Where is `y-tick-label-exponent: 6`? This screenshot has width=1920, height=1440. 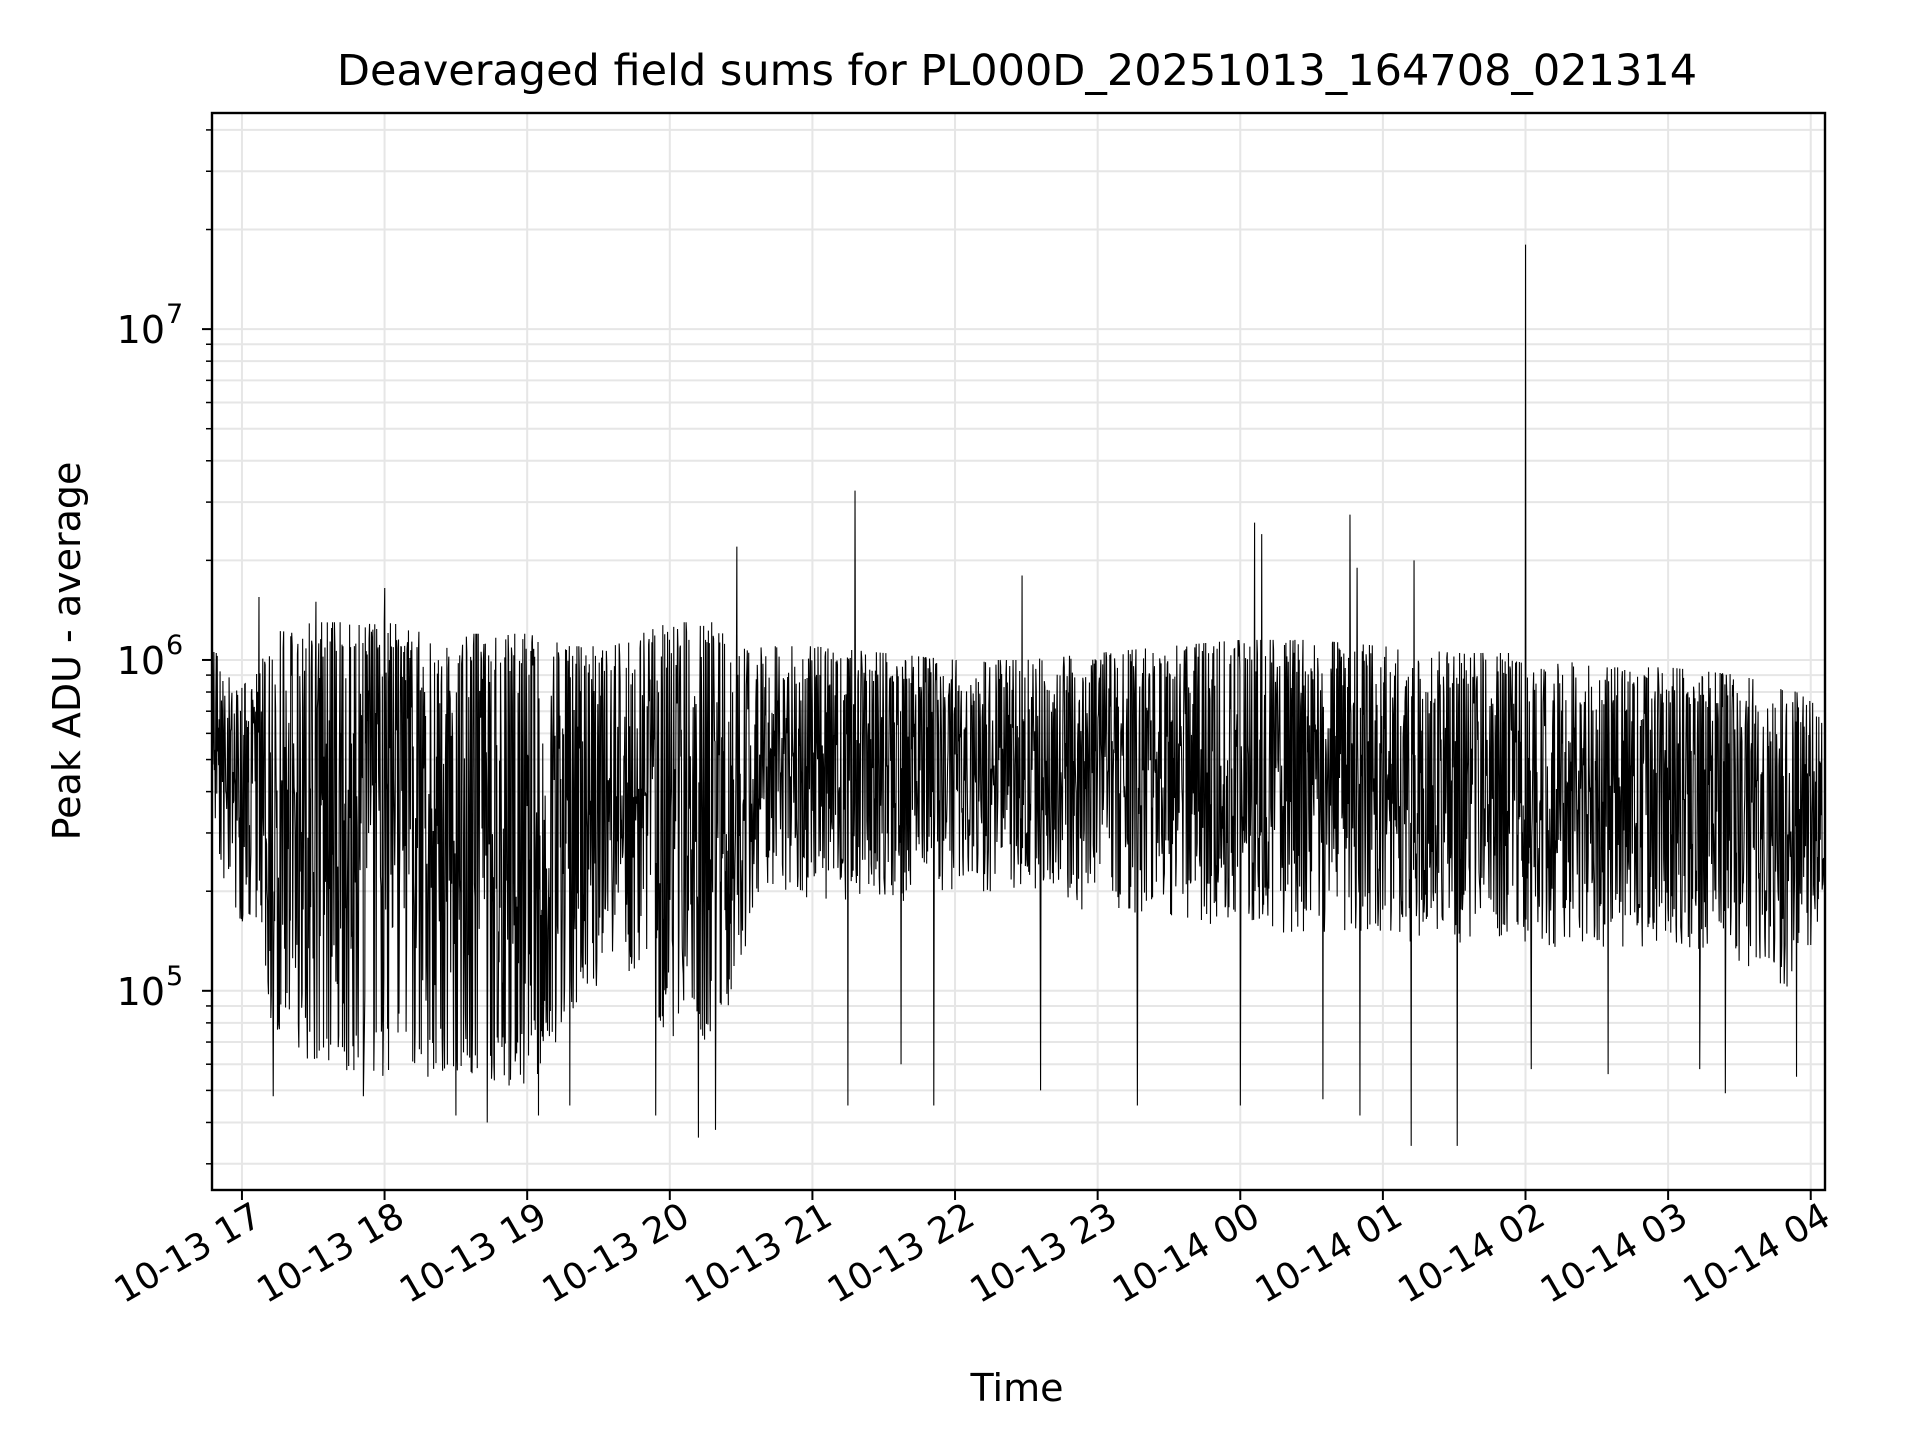 y-tick-label-exponent: 6 is located at coordinates (174, 645).